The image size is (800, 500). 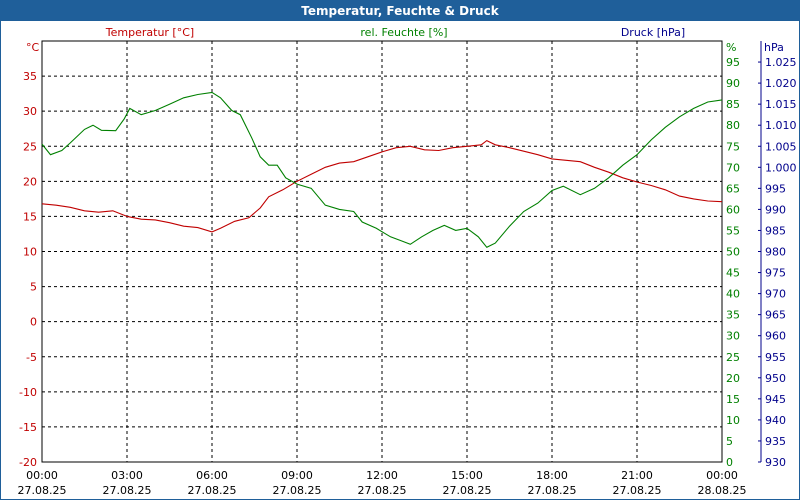 What do you see at coordinates (781, 125) in the screenshot?
I see `pressure-tick-label: 1.010` at bounding box center [781, 125].